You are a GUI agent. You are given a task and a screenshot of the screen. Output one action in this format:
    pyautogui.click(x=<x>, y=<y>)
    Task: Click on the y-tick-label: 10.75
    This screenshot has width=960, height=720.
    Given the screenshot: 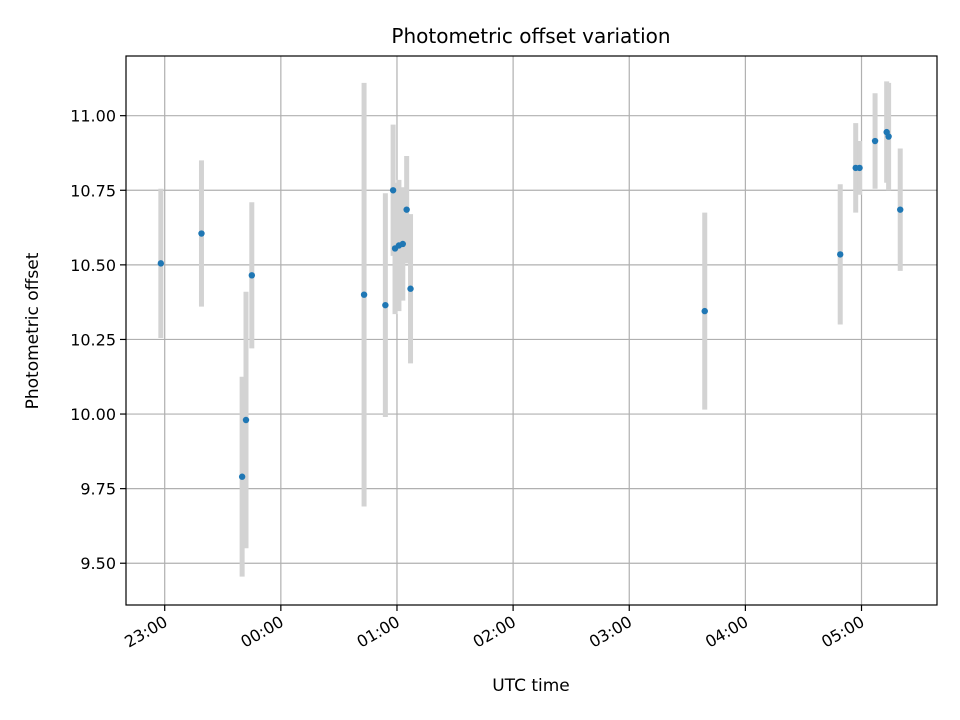 What is the action you would take?
    pyautogui.click(x=93, y=190)
    